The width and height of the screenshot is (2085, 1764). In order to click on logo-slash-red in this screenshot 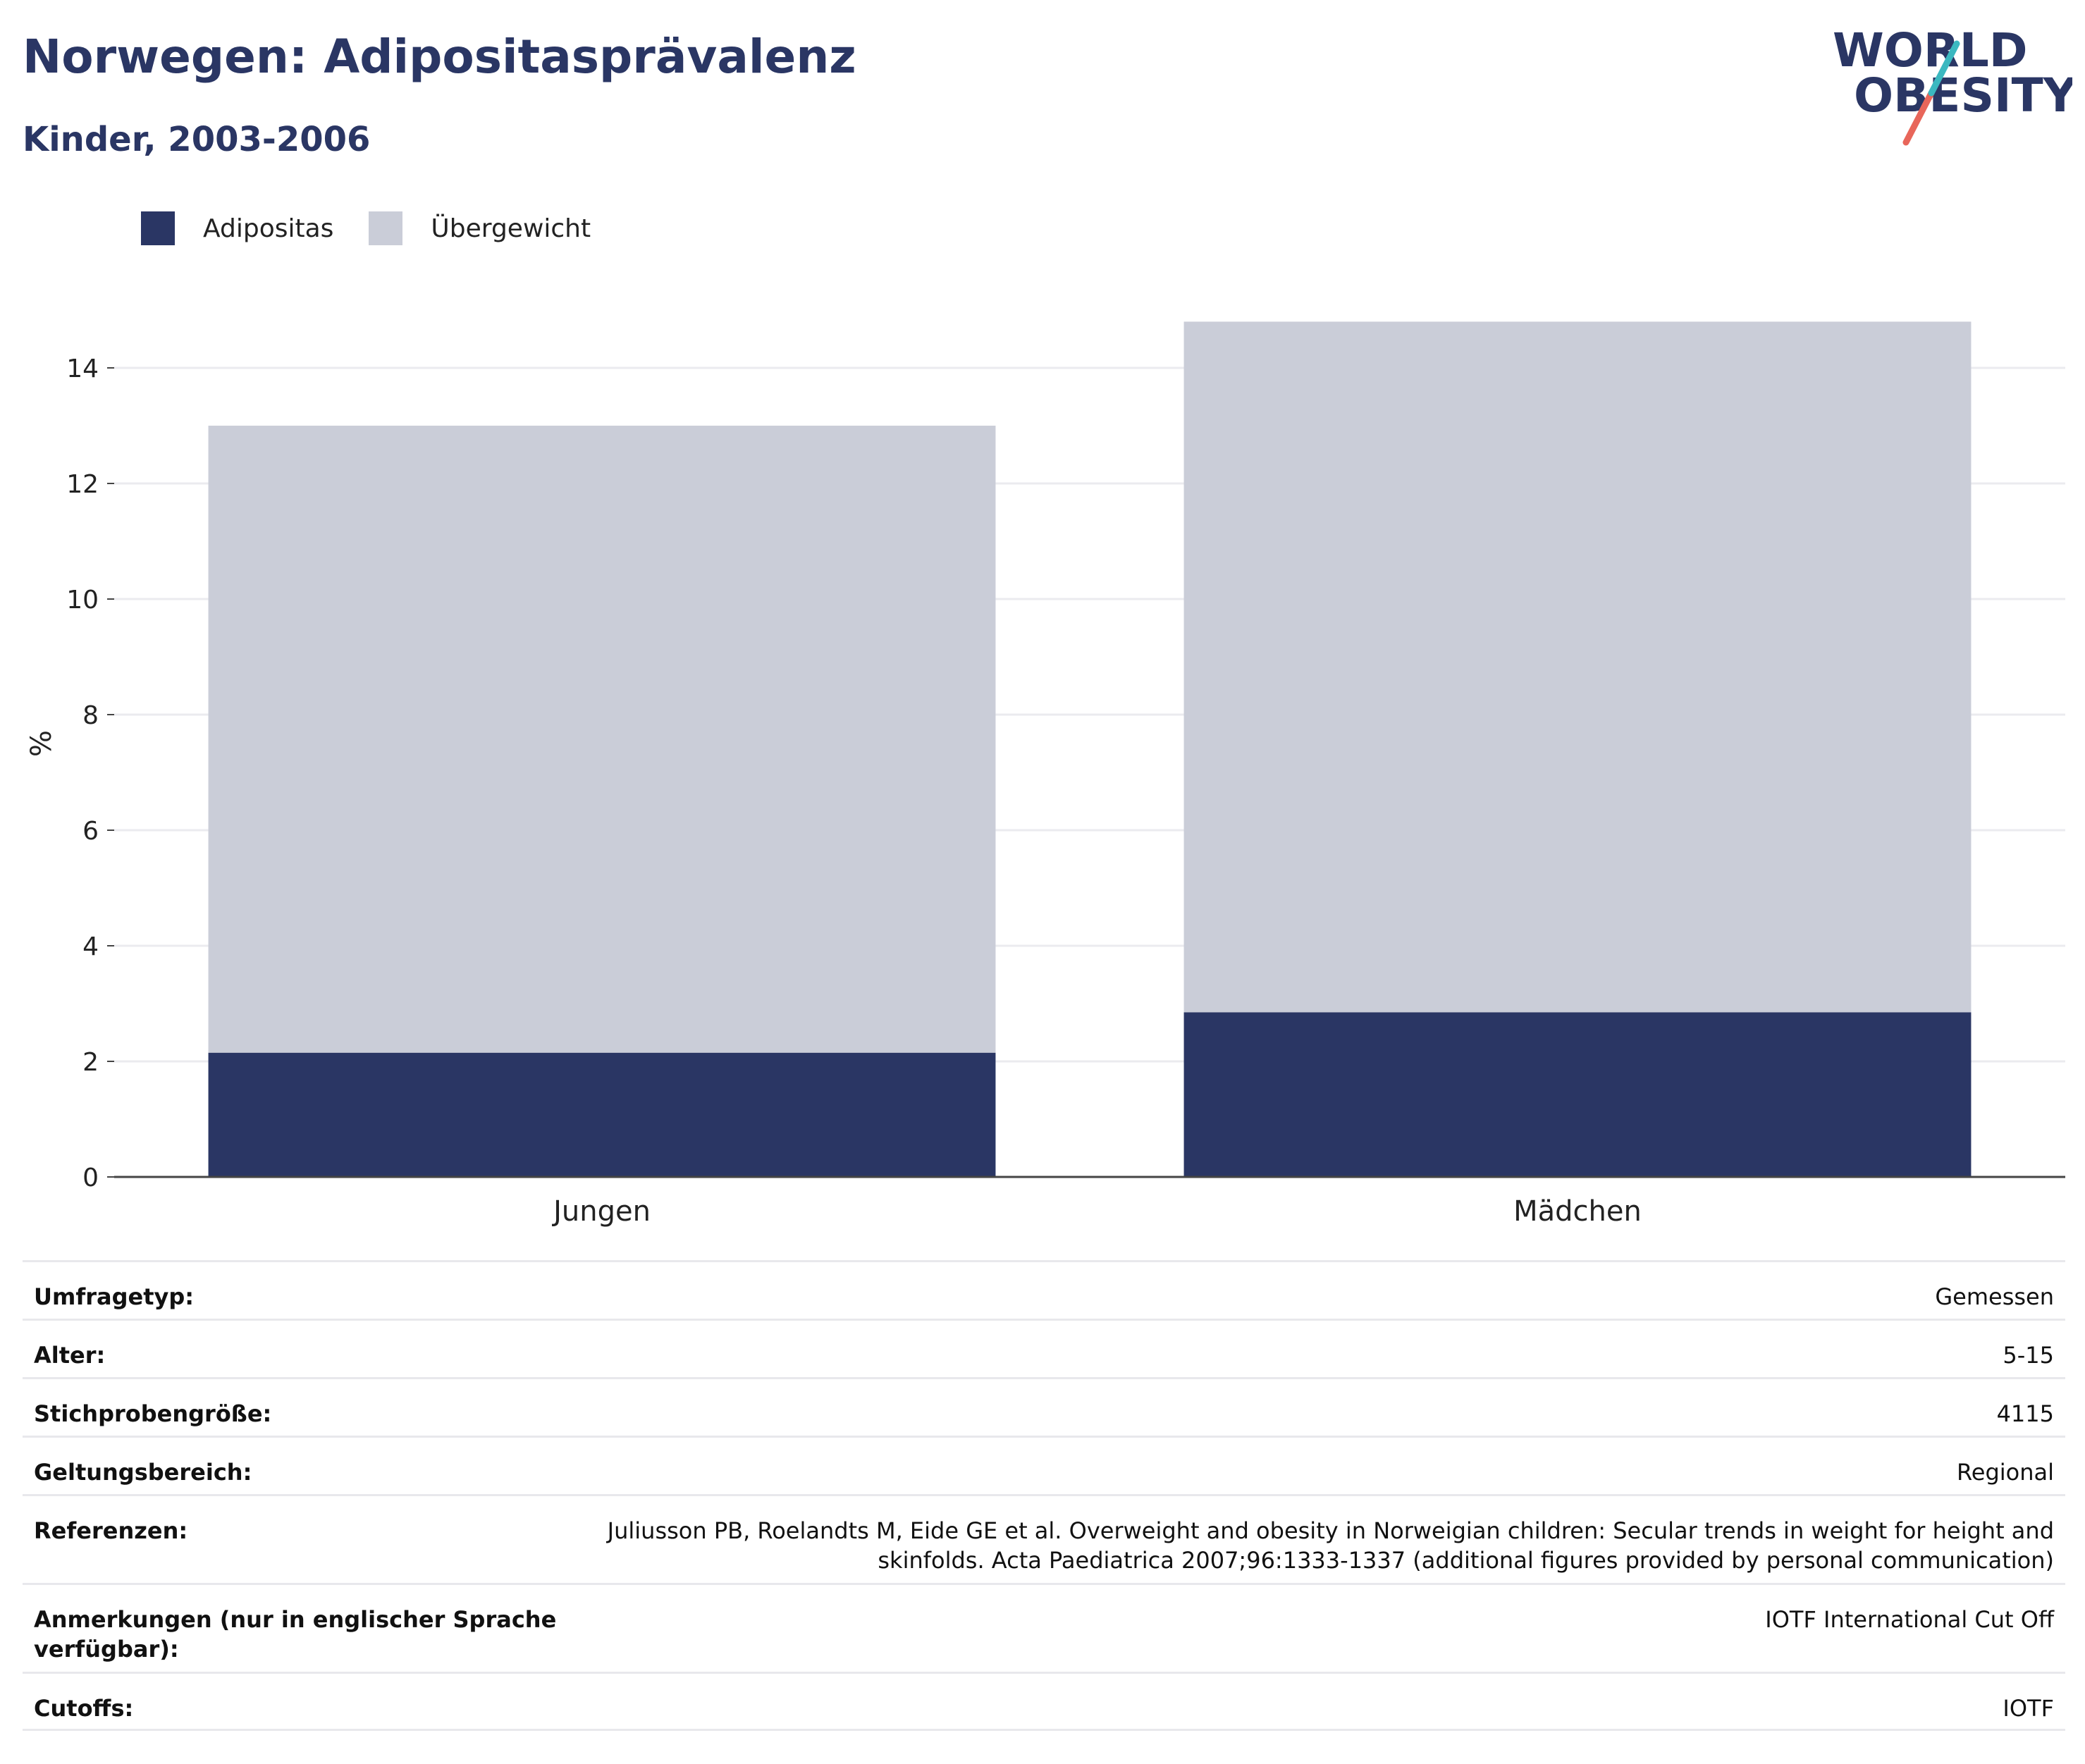, I will do `click(1918, 118)`.